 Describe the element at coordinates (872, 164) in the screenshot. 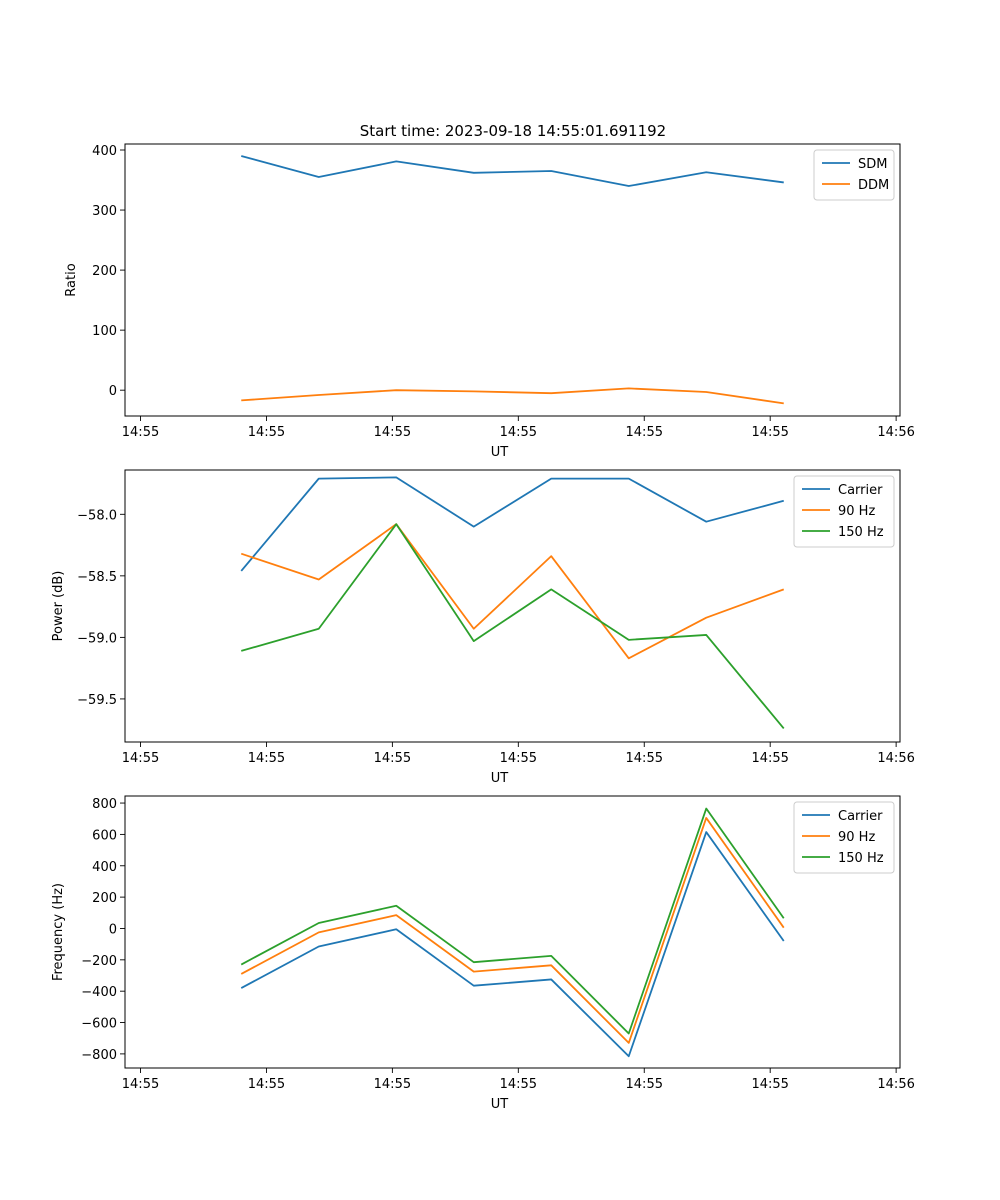

I see `legend-label: SDM` at that location.